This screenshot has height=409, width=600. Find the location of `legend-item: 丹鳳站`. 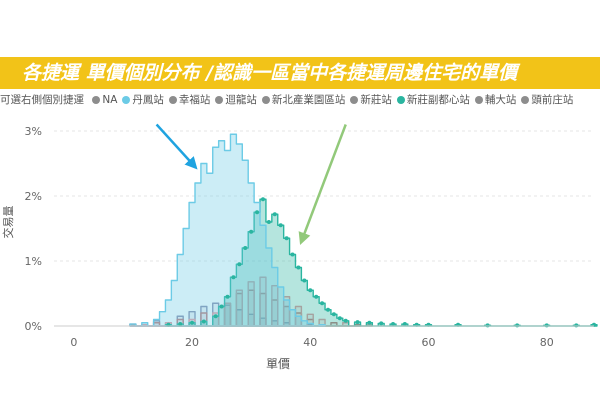

legend-item: 丹鳳站 is located at coordinates (143, 99).